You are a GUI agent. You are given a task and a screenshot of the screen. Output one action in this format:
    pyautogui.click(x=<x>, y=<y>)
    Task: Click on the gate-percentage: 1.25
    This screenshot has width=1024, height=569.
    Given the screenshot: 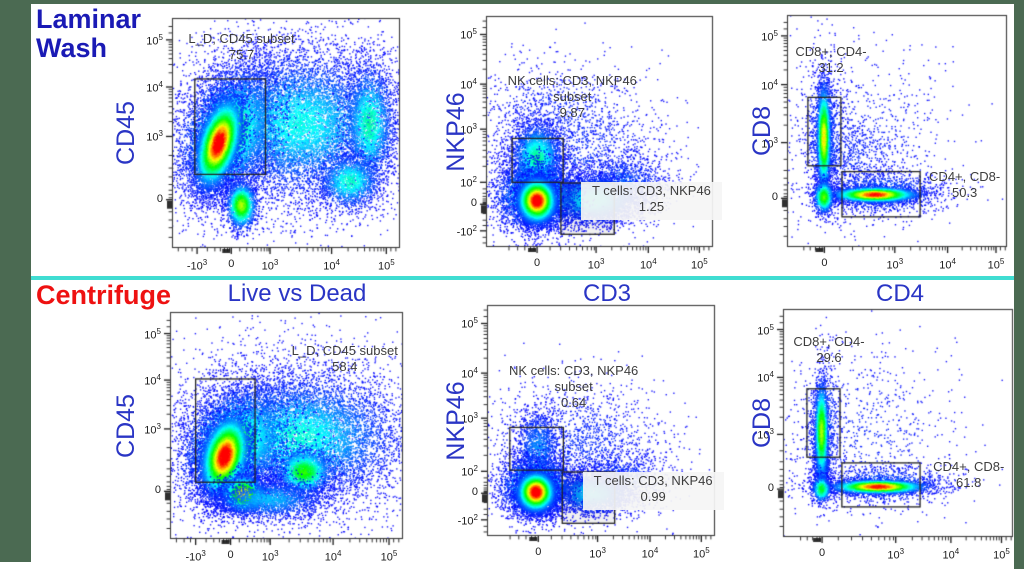 What is the action you would take?
    pyautogui.click(x=651, y=207)
    